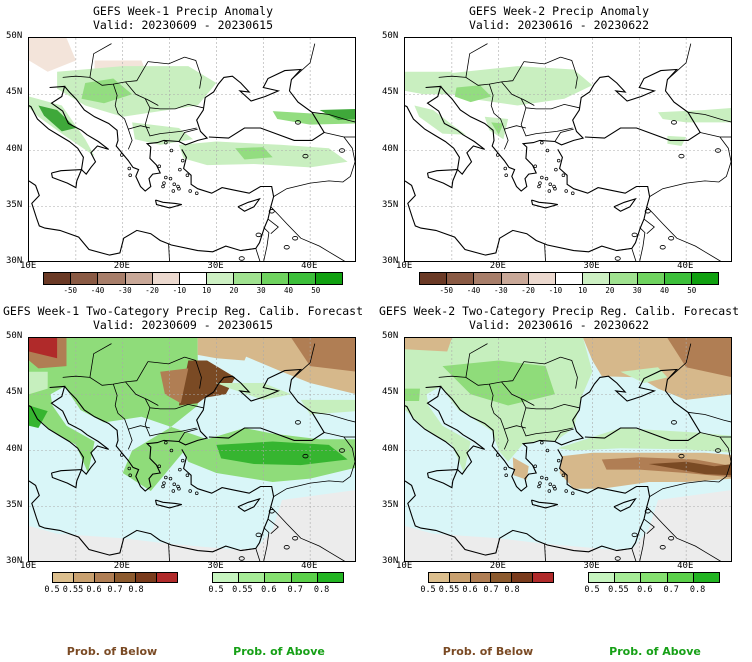 The height and width of the screenshot is (662, 752). I want to click on colorbar-label: 30, so click(261, 290).